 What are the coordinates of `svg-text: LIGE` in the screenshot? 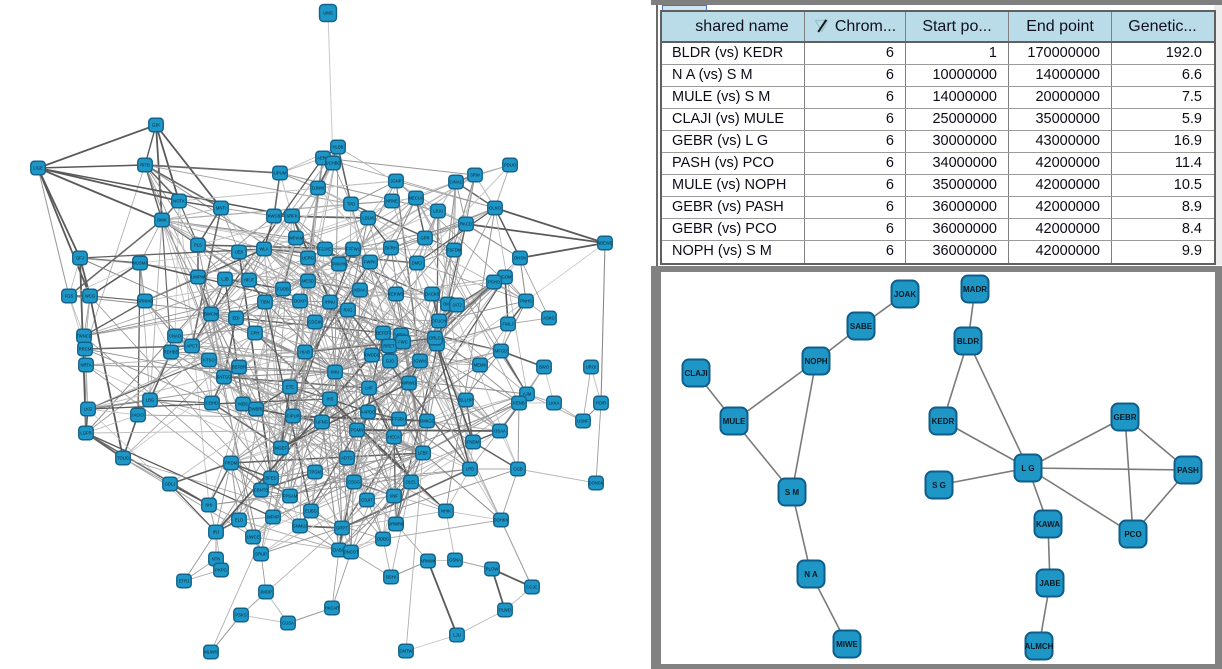 It's located at (38, 168).